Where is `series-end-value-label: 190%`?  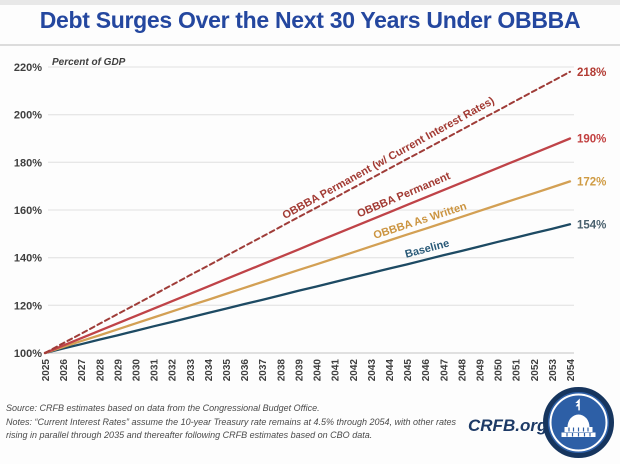 series-end-value-label: 190% is located at coordinates (591, 140).